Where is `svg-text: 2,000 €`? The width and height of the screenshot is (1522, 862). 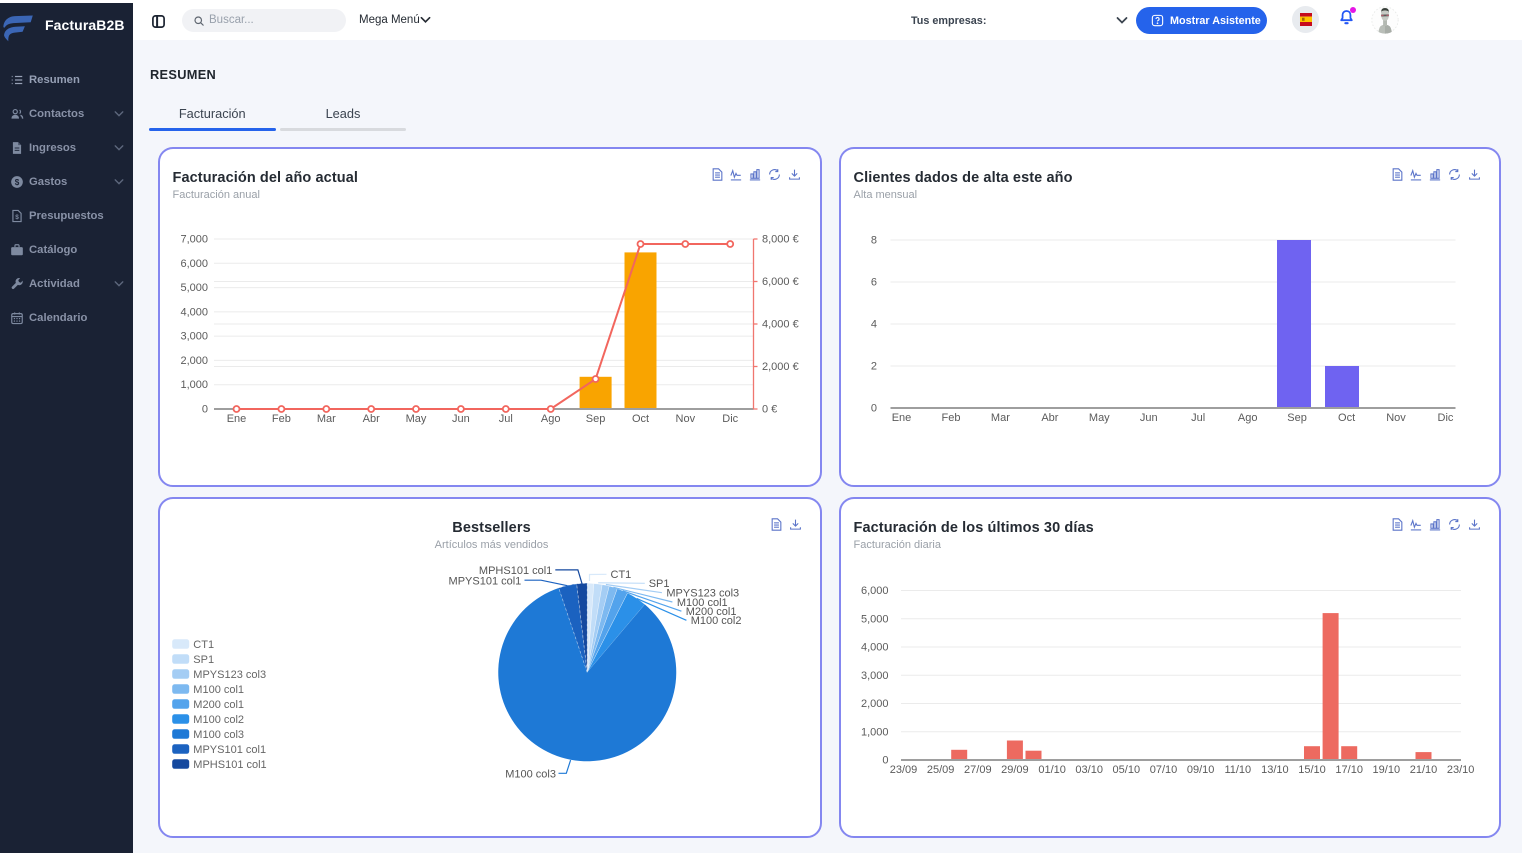 svg-text: 2,000 € is located at coordinates (780, 367).